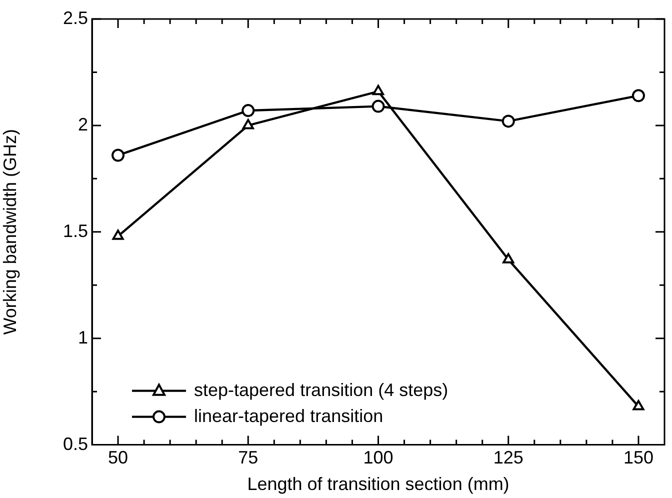  I want to click on x-tick-label: 150, so click(638, 458).